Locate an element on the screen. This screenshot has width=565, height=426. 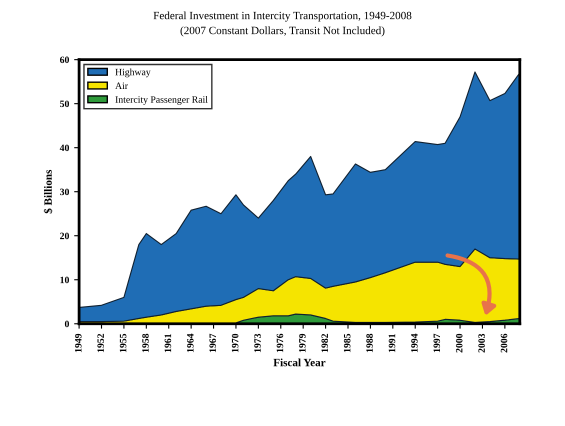
x-tick-label: 1991 is located at coordinates (392, 343).